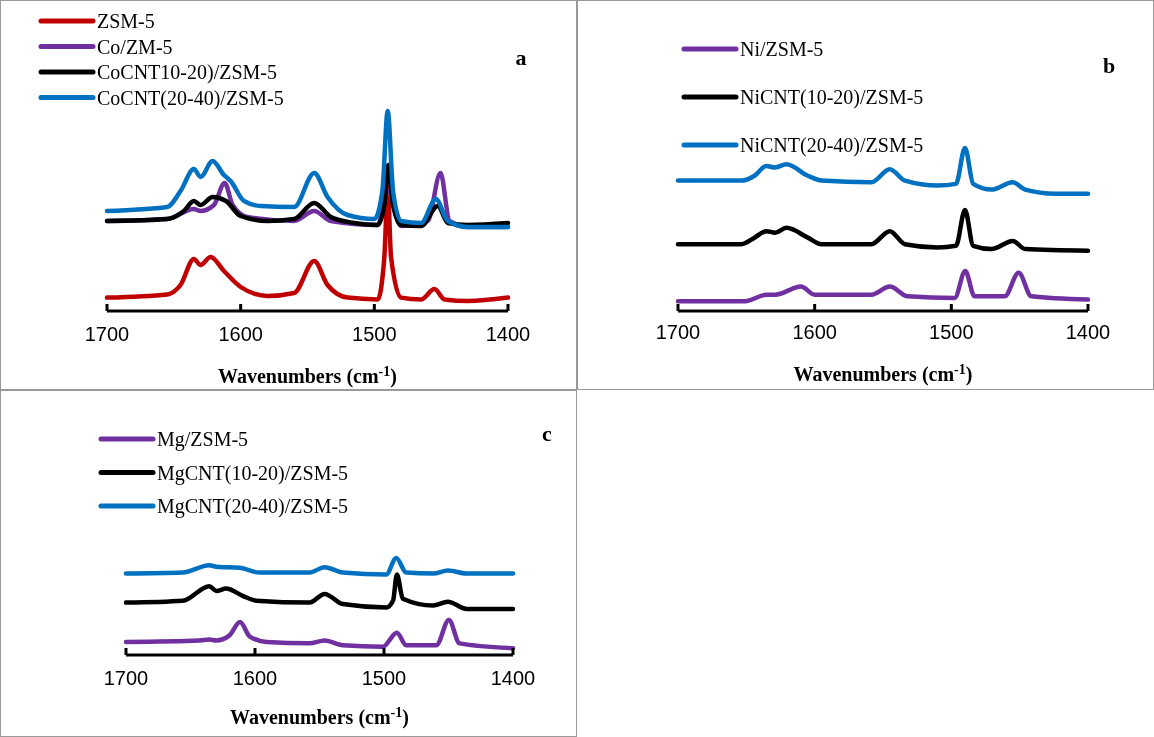 The width and height of the screenshot is (1154, 737). Describe the element at coordinates (832, 97) in the screenshot. I see `legend-label: NiCNT(10-20)/ZSM-5` at that location.